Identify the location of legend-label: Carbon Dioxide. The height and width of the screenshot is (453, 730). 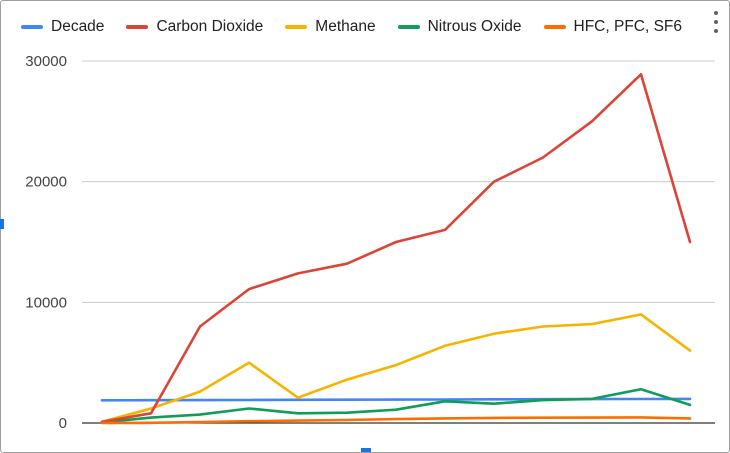
(210, 26).